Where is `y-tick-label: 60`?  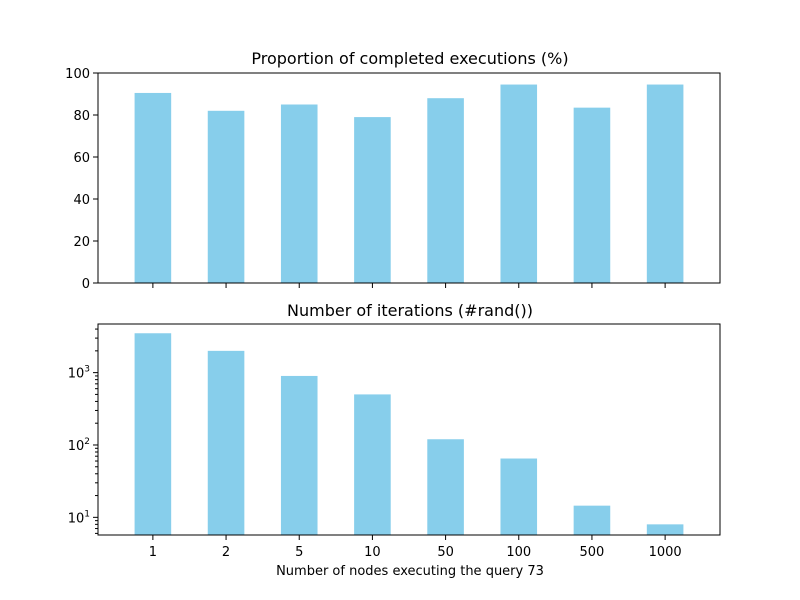 y-tick-label: 60 is located at coordinates (81, 158).